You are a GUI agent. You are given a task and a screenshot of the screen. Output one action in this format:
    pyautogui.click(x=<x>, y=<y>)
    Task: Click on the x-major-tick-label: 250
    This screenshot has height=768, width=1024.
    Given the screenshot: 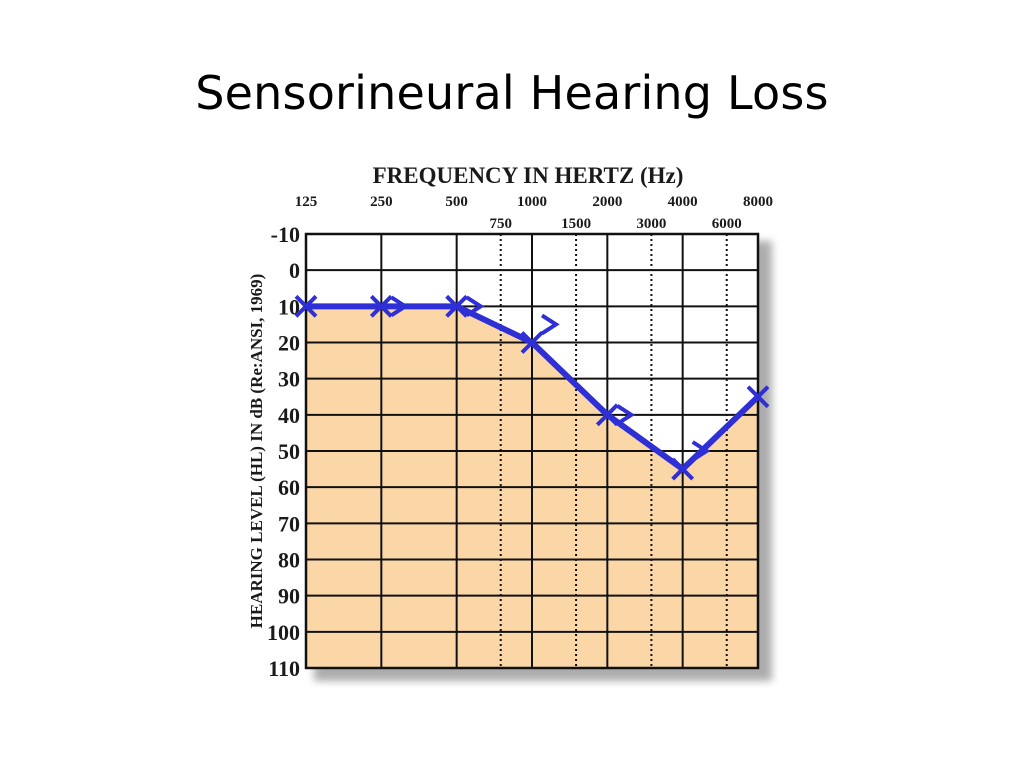 What is the action you would take?
    pyautogui.click(x=381, y=202)
    